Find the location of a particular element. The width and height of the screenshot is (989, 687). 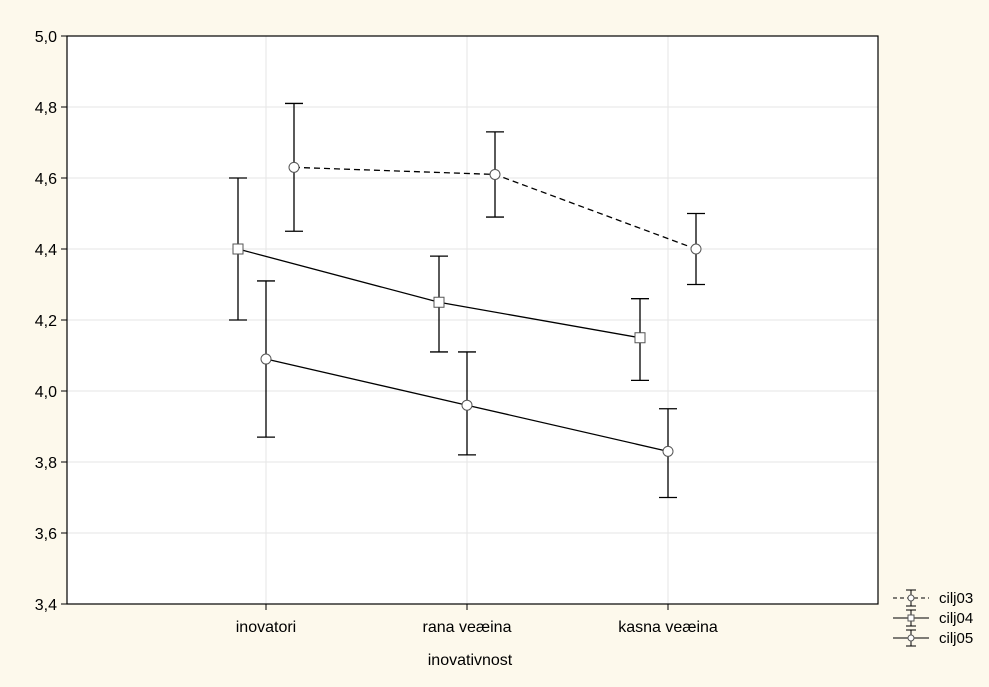

x-tick-label: inovatori is located at coordinates (266, 627).